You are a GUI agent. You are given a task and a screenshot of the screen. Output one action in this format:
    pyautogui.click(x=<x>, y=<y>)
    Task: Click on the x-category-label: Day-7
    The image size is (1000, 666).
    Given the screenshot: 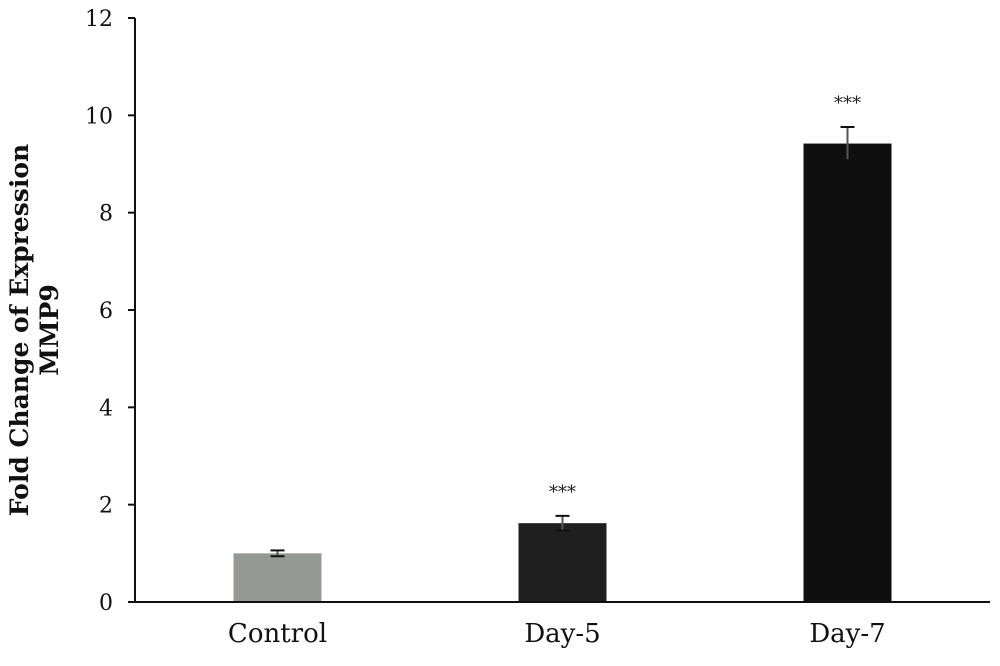 What is the action you would take?
    pyautogui.click(x=847, y=634)
    